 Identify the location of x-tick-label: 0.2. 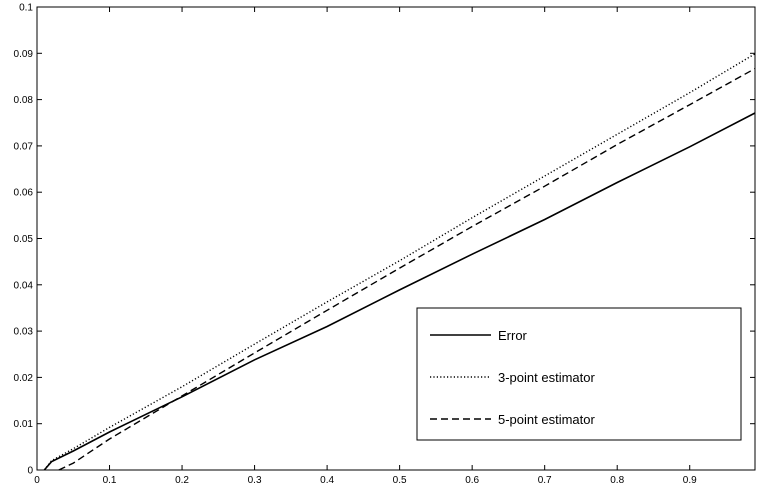
(182, 480).